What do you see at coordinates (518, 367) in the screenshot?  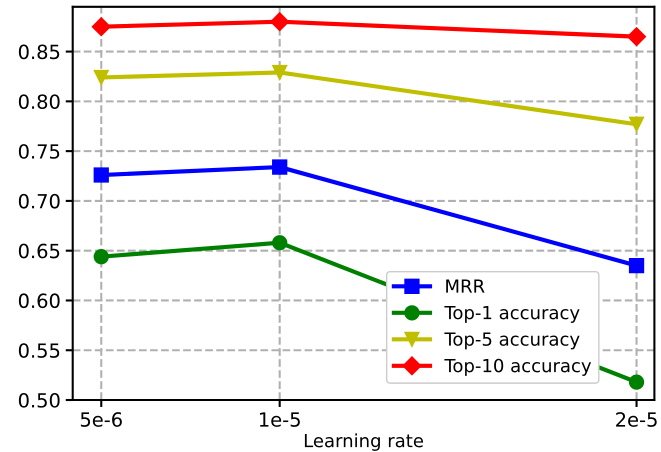 I see `legend-label: Top-10 accuracy` at bounding box center [518, 367].